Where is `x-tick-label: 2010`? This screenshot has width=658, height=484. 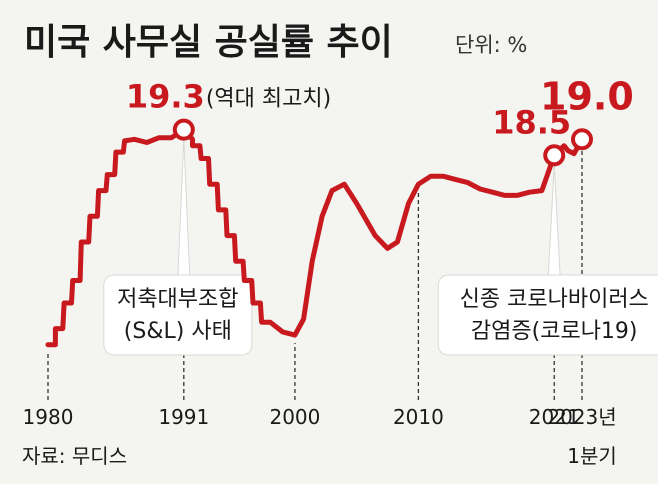
x-tick-label: 2010 is located at coordinates (418, 417).